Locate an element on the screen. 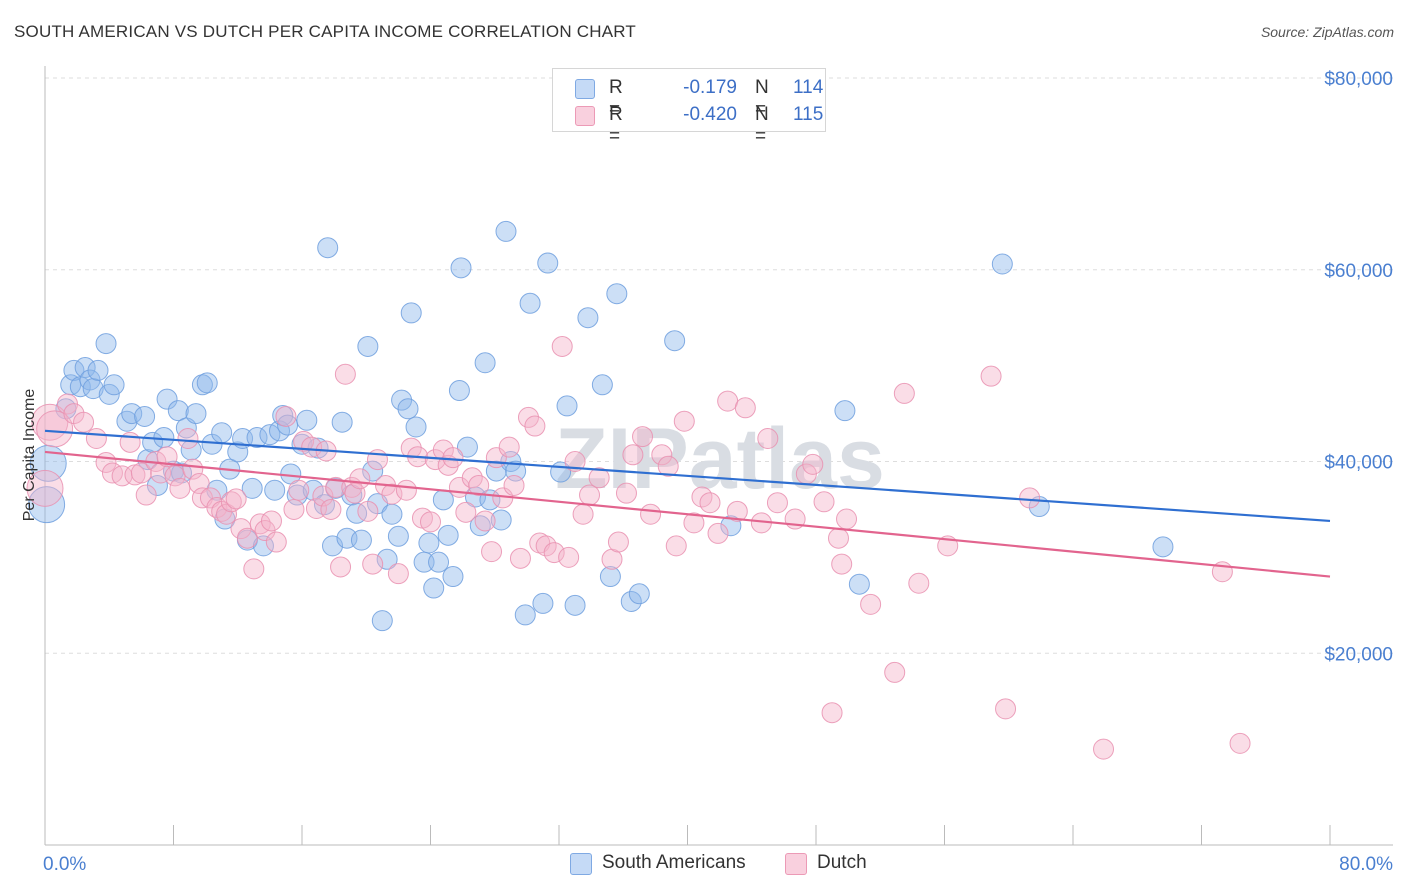  source-note: Source: ZipAtlas.com is located at coordinates (1327, 32).